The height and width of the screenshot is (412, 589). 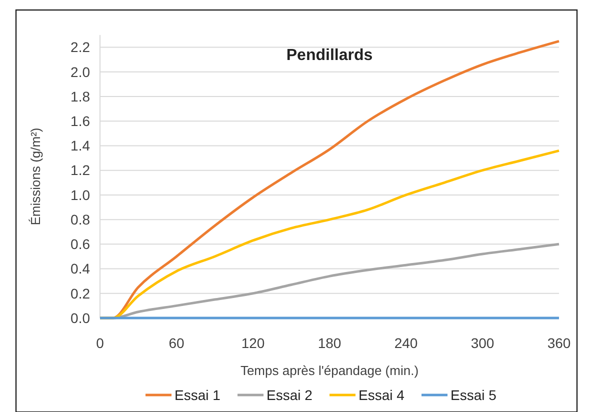 I want to click on x-tick-label: 60, so click(x=176, y=343).